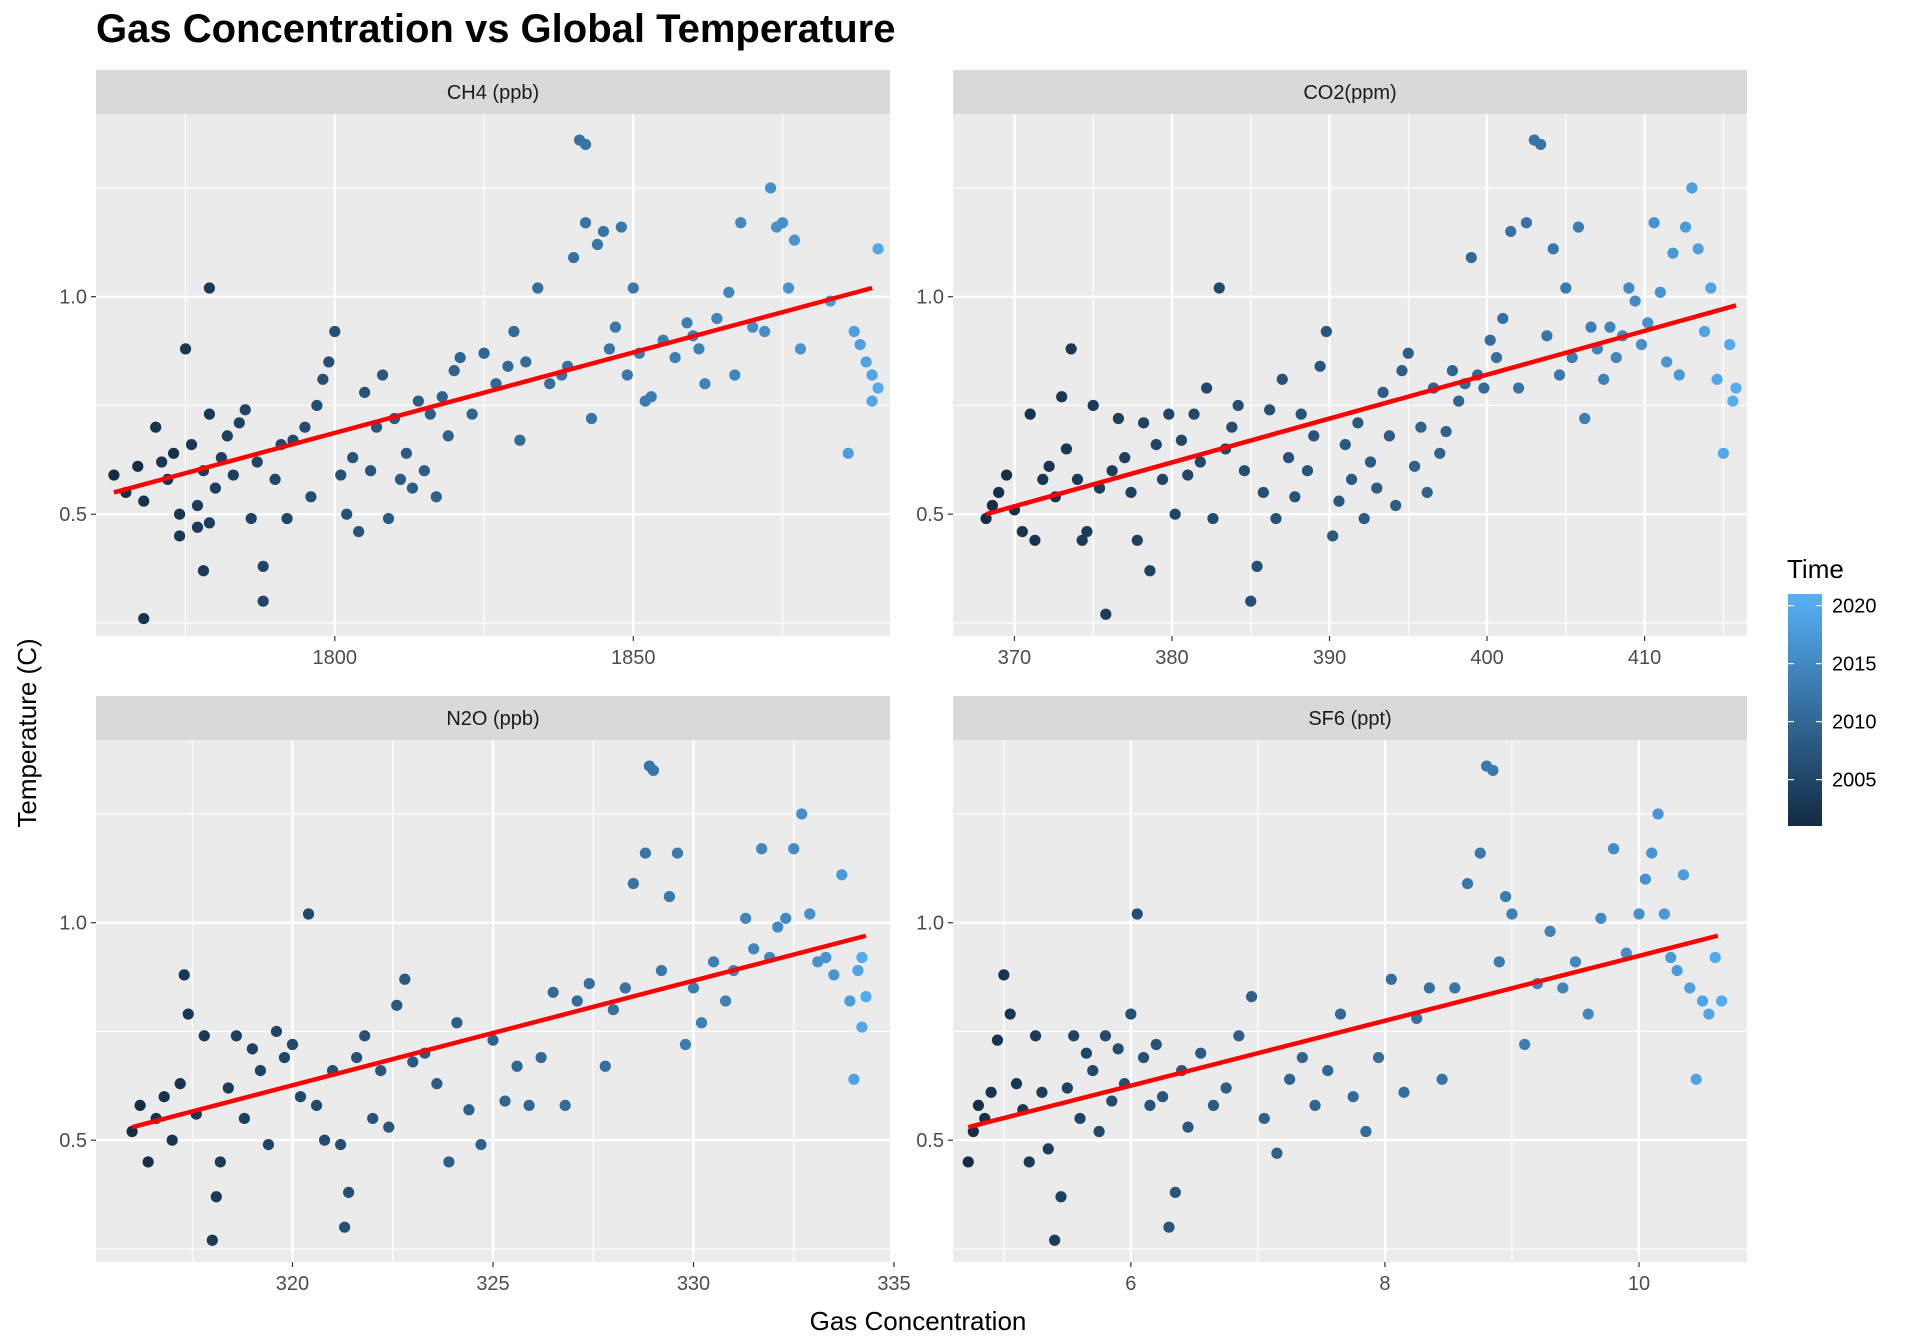  Describe the element at coordinates (1805, 710) in the screenshot. I see `legend-colorbar` at that location.